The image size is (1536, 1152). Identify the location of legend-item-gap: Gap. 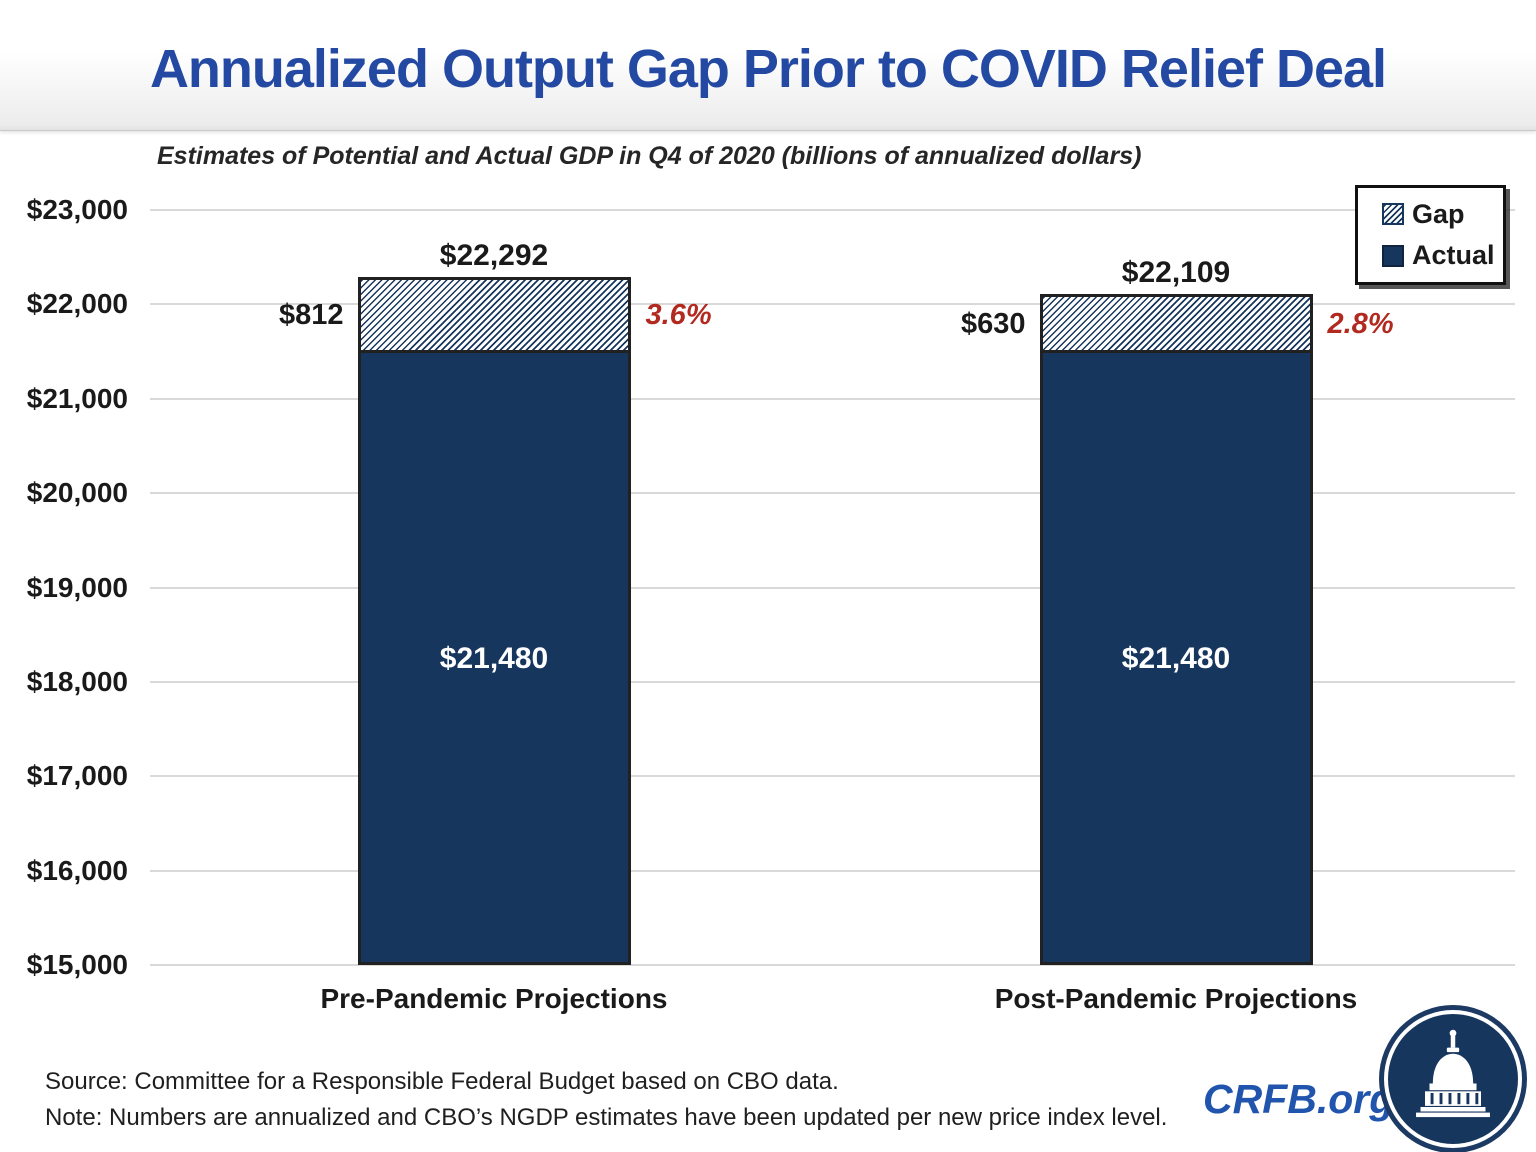
(1442, 214).